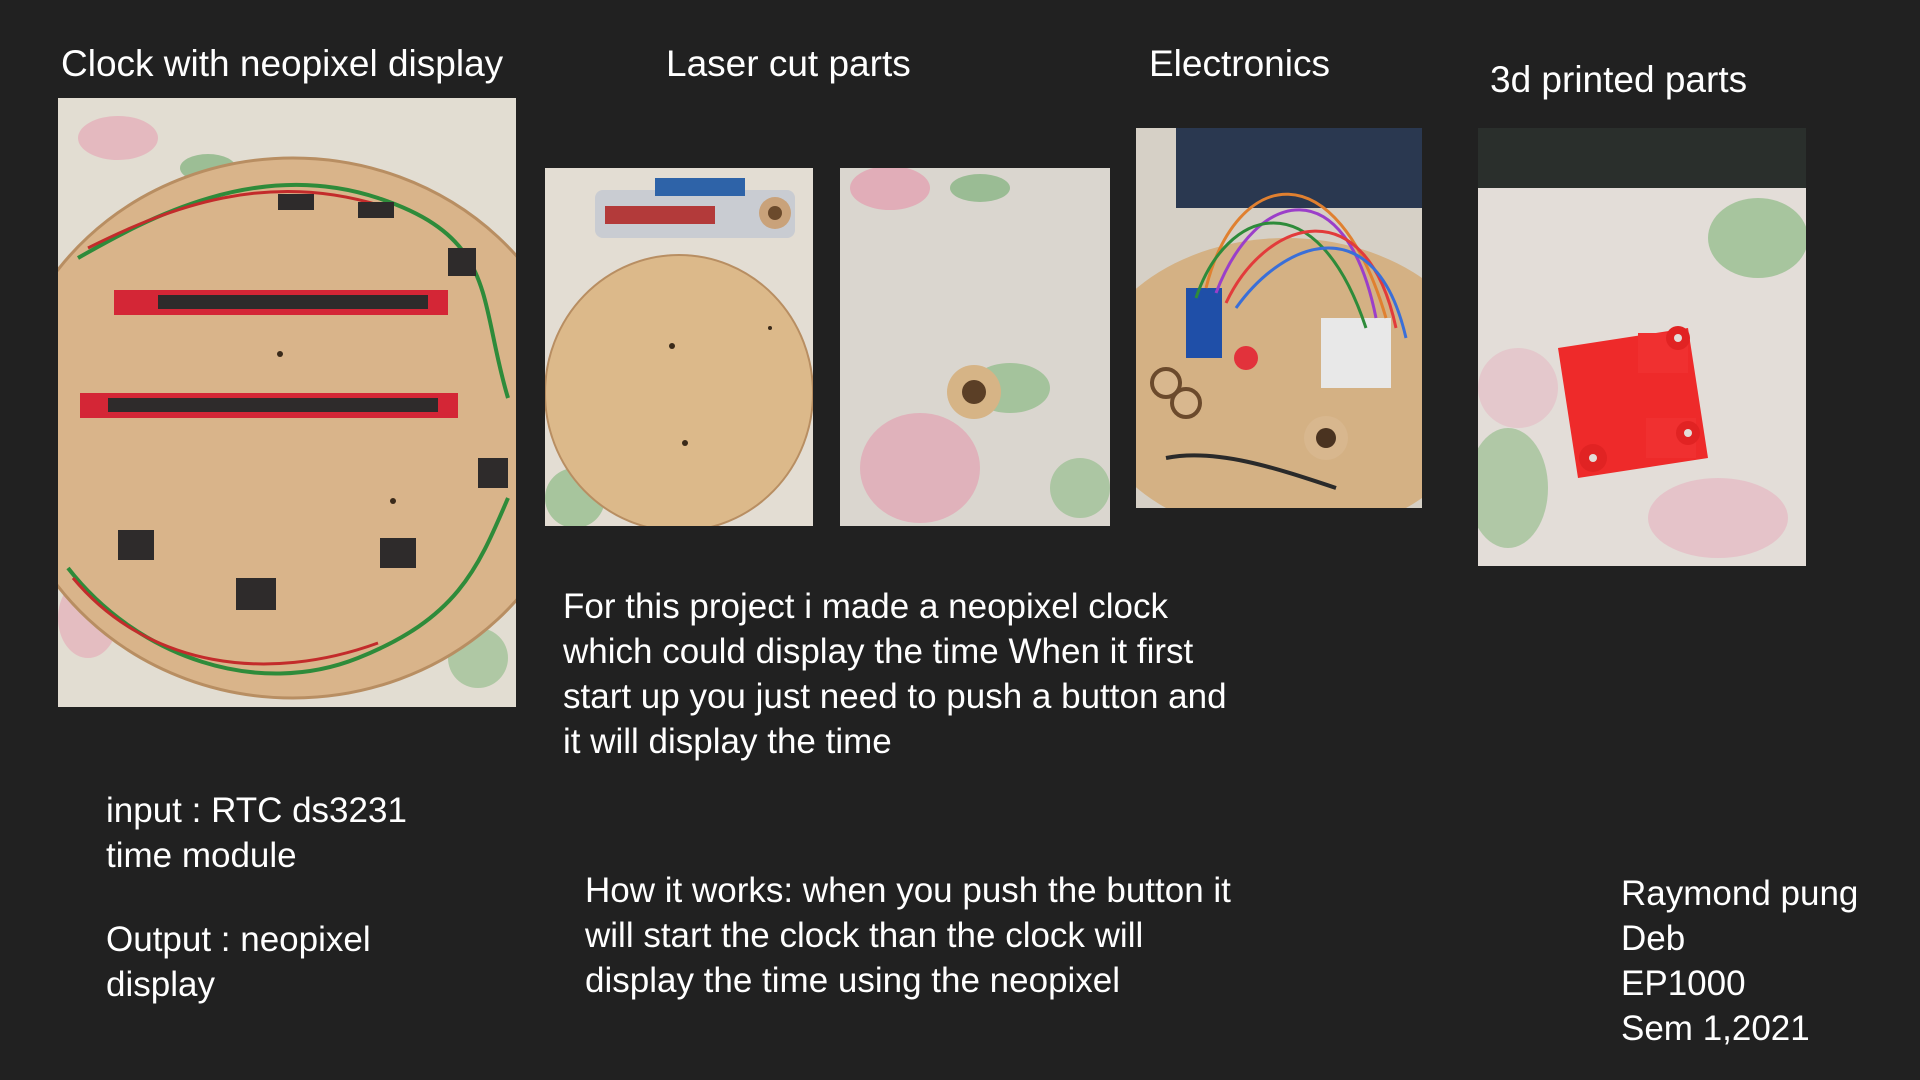 This screenshot has width=1920, height=1080. Describe the element at coordinates (727, 741) in the screenshot. I see `description-line: it will display the time` at that location.